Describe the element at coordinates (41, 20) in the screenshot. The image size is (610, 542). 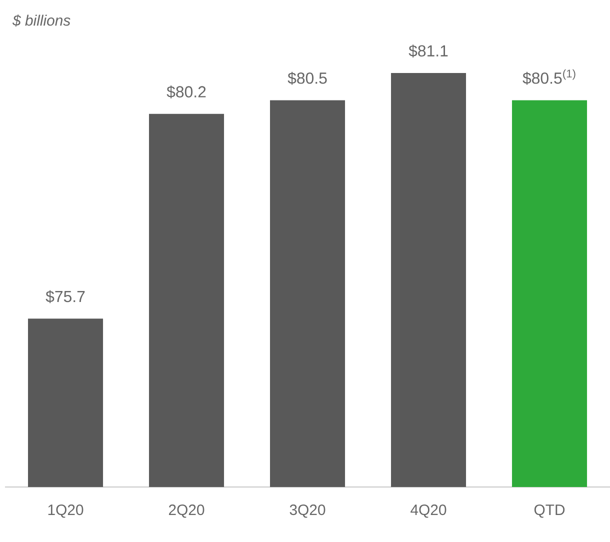
I see `y-axis-title: $ billions` at that location.